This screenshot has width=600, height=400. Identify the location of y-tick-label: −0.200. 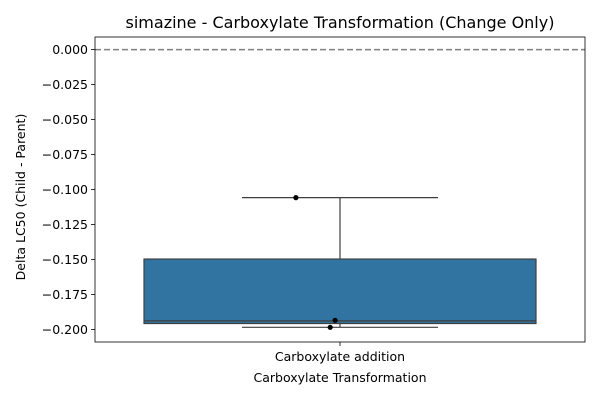
(65, 329).